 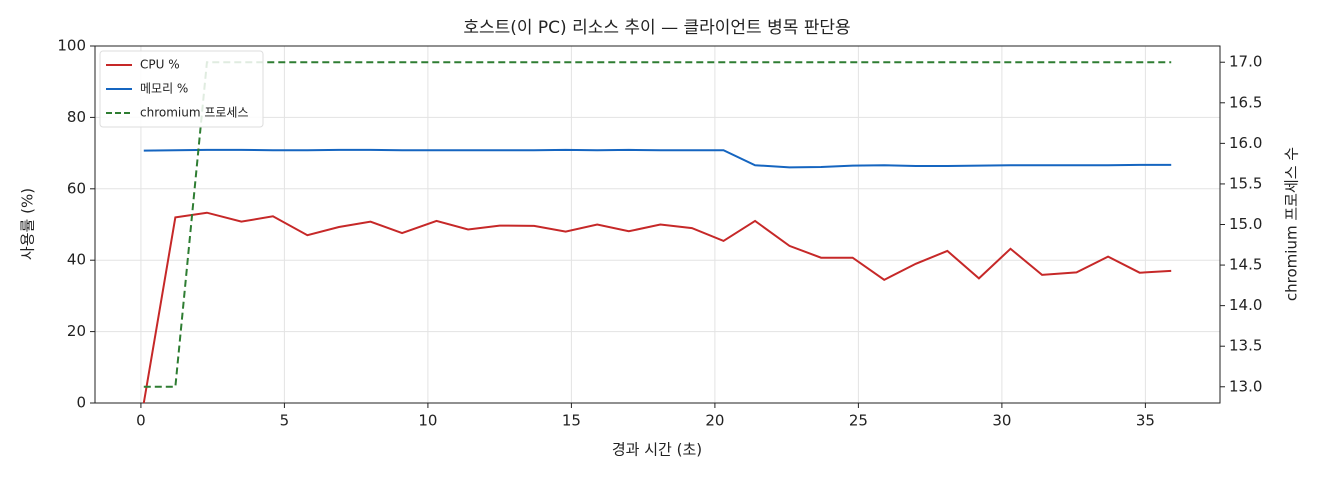 What do you see at coordinates (1245, 143) in the screenshot?
I see `y2-tick-label: 16.0` at bounding box center [1245, 143].